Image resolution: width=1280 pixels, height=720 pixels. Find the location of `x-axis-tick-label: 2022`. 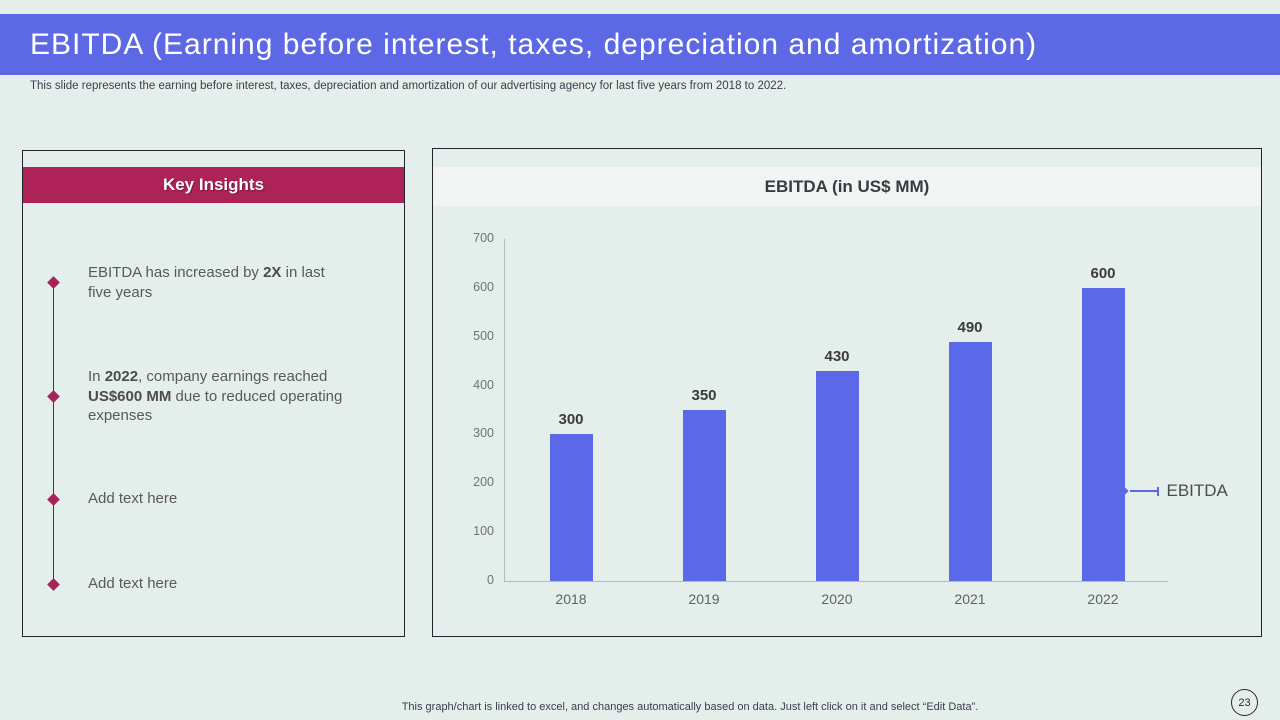

x-axis-tick-label: 2022 is located at coordinates (1103, 599).